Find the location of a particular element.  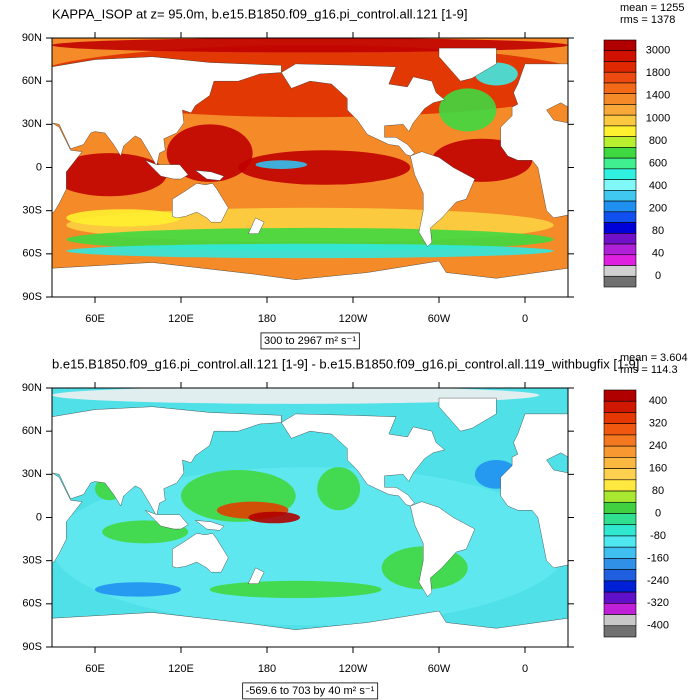

colorbar-label: -240 is located at coordinates (658, 581).